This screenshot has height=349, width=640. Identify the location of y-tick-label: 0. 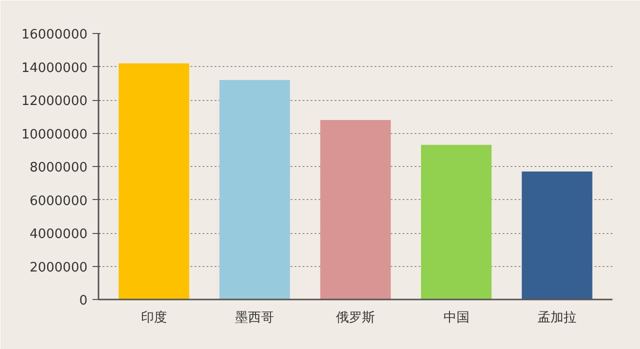
(83, 301).